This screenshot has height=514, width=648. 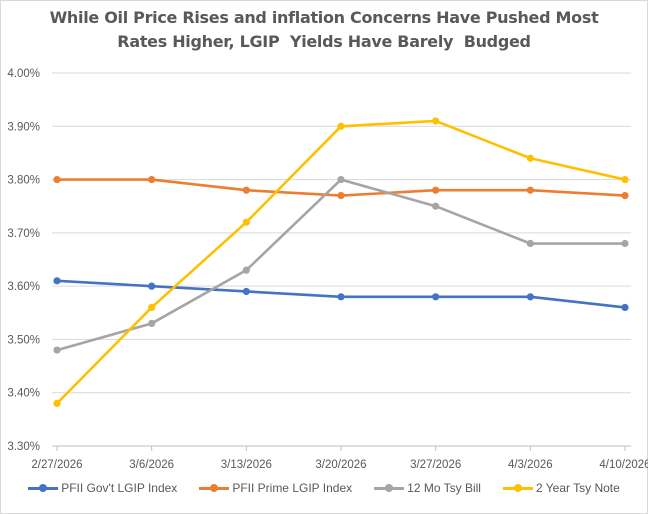 I want to click on x-tick-label: 2/27/2026, so click(x=56, y=465).